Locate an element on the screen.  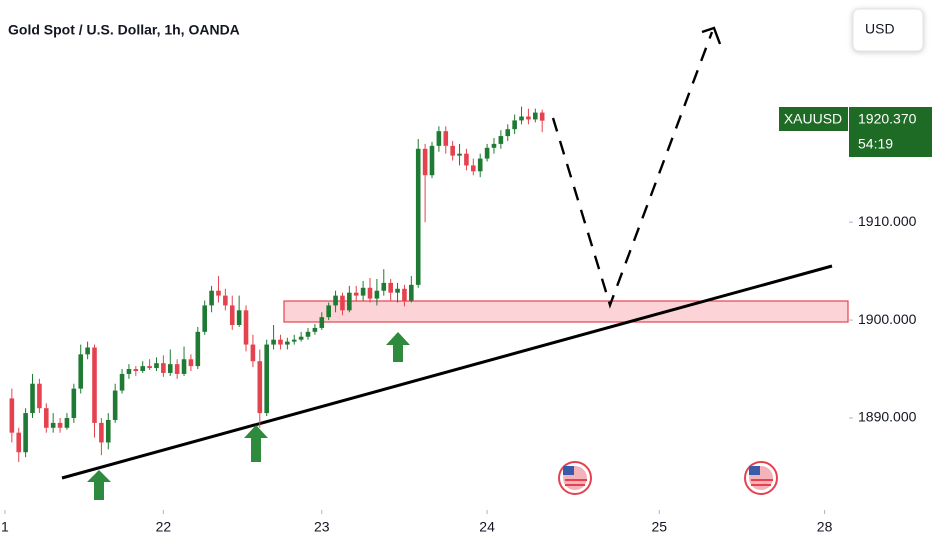
countdown: 54:19 is located at coordinates (875, 144).